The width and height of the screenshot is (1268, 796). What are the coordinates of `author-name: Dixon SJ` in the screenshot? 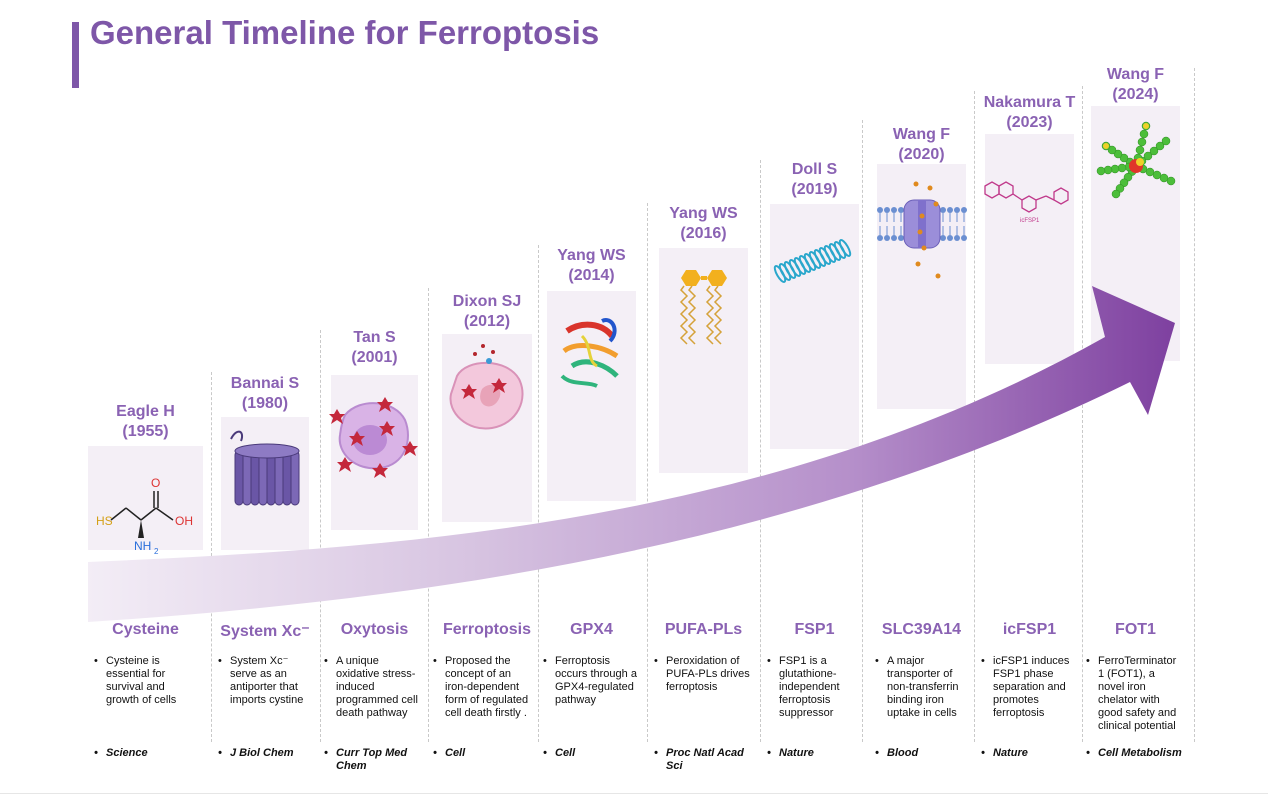 It's located at (487, 301).